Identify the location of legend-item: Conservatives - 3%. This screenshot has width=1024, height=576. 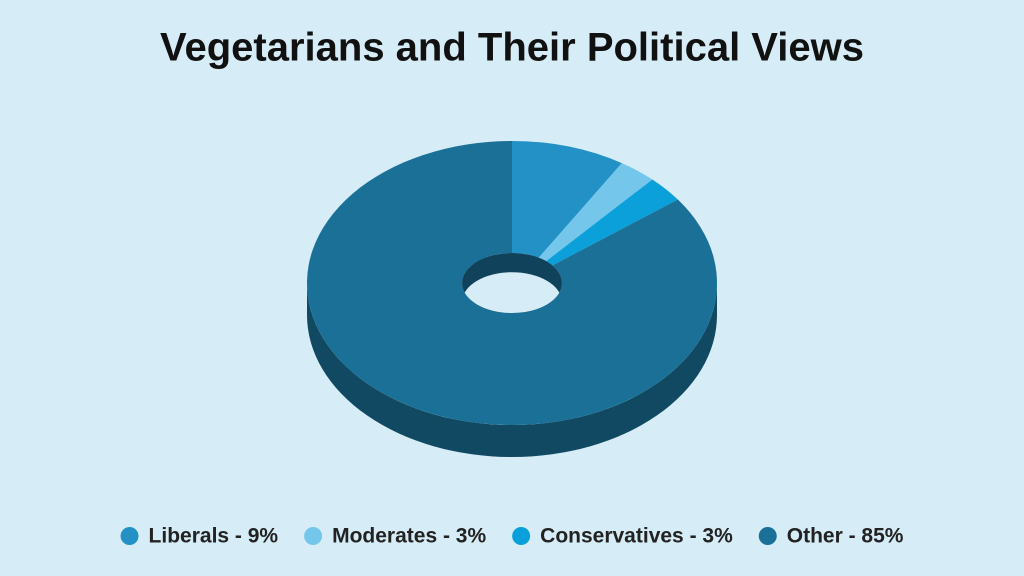
(622, 536).